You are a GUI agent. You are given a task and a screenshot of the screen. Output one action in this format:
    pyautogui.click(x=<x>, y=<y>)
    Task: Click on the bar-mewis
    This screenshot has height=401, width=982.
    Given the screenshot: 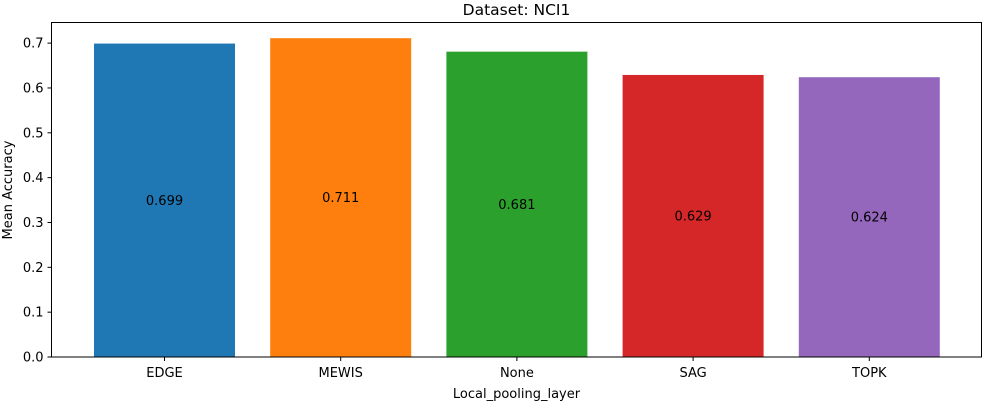 What is the action you would take?
    pyautogui.click(x=341, y=198)
    